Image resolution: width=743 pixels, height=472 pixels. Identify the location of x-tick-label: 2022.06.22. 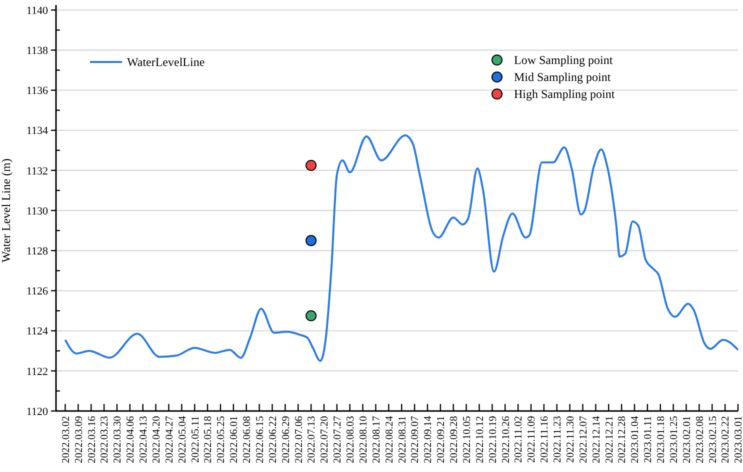
(273, 440).